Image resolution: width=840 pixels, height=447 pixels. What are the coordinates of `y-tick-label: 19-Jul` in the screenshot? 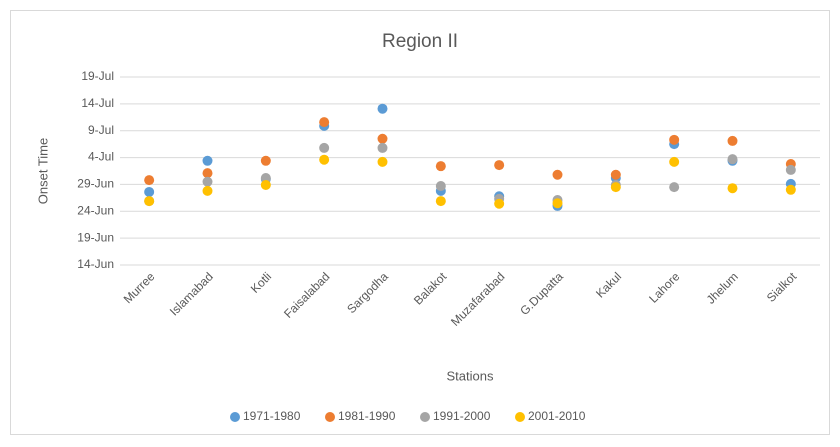 It's located at (97, 76).